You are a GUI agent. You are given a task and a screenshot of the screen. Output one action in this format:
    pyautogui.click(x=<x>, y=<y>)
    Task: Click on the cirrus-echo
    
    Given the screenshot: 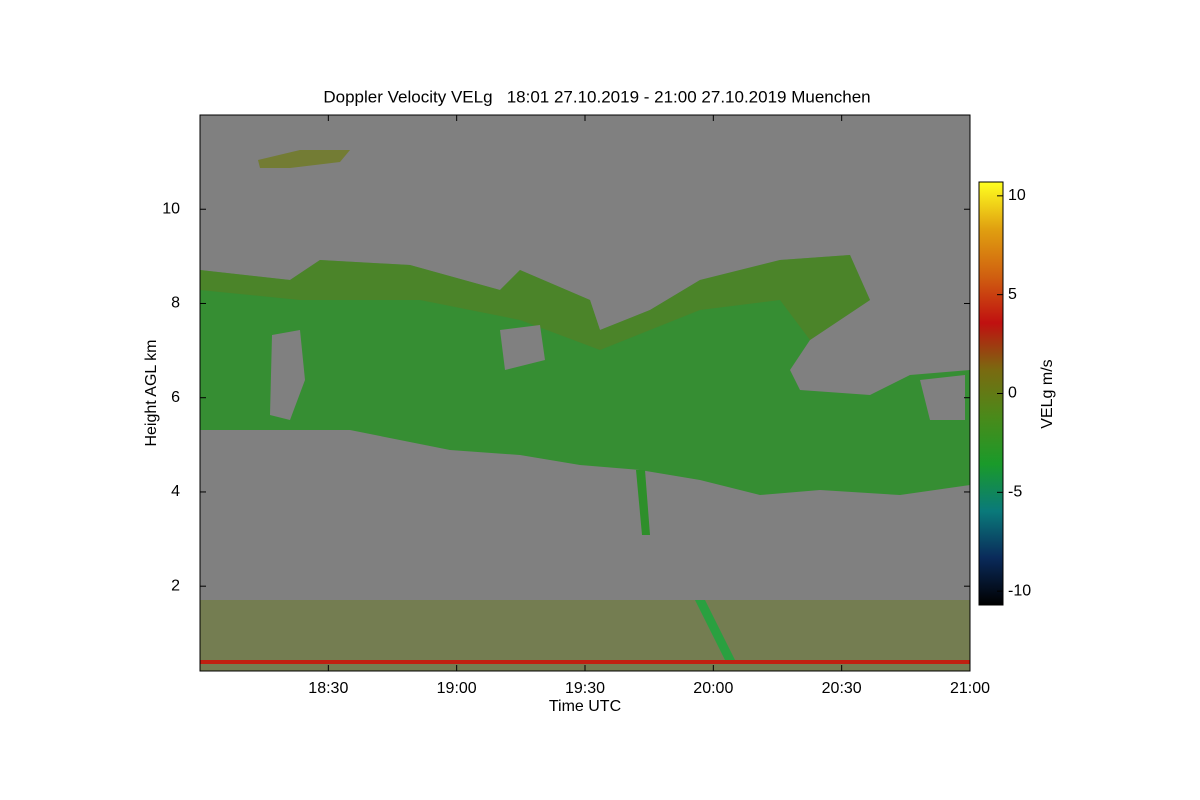 What is the action you would take?
    pyautogui.click(x=304, y=159)
    